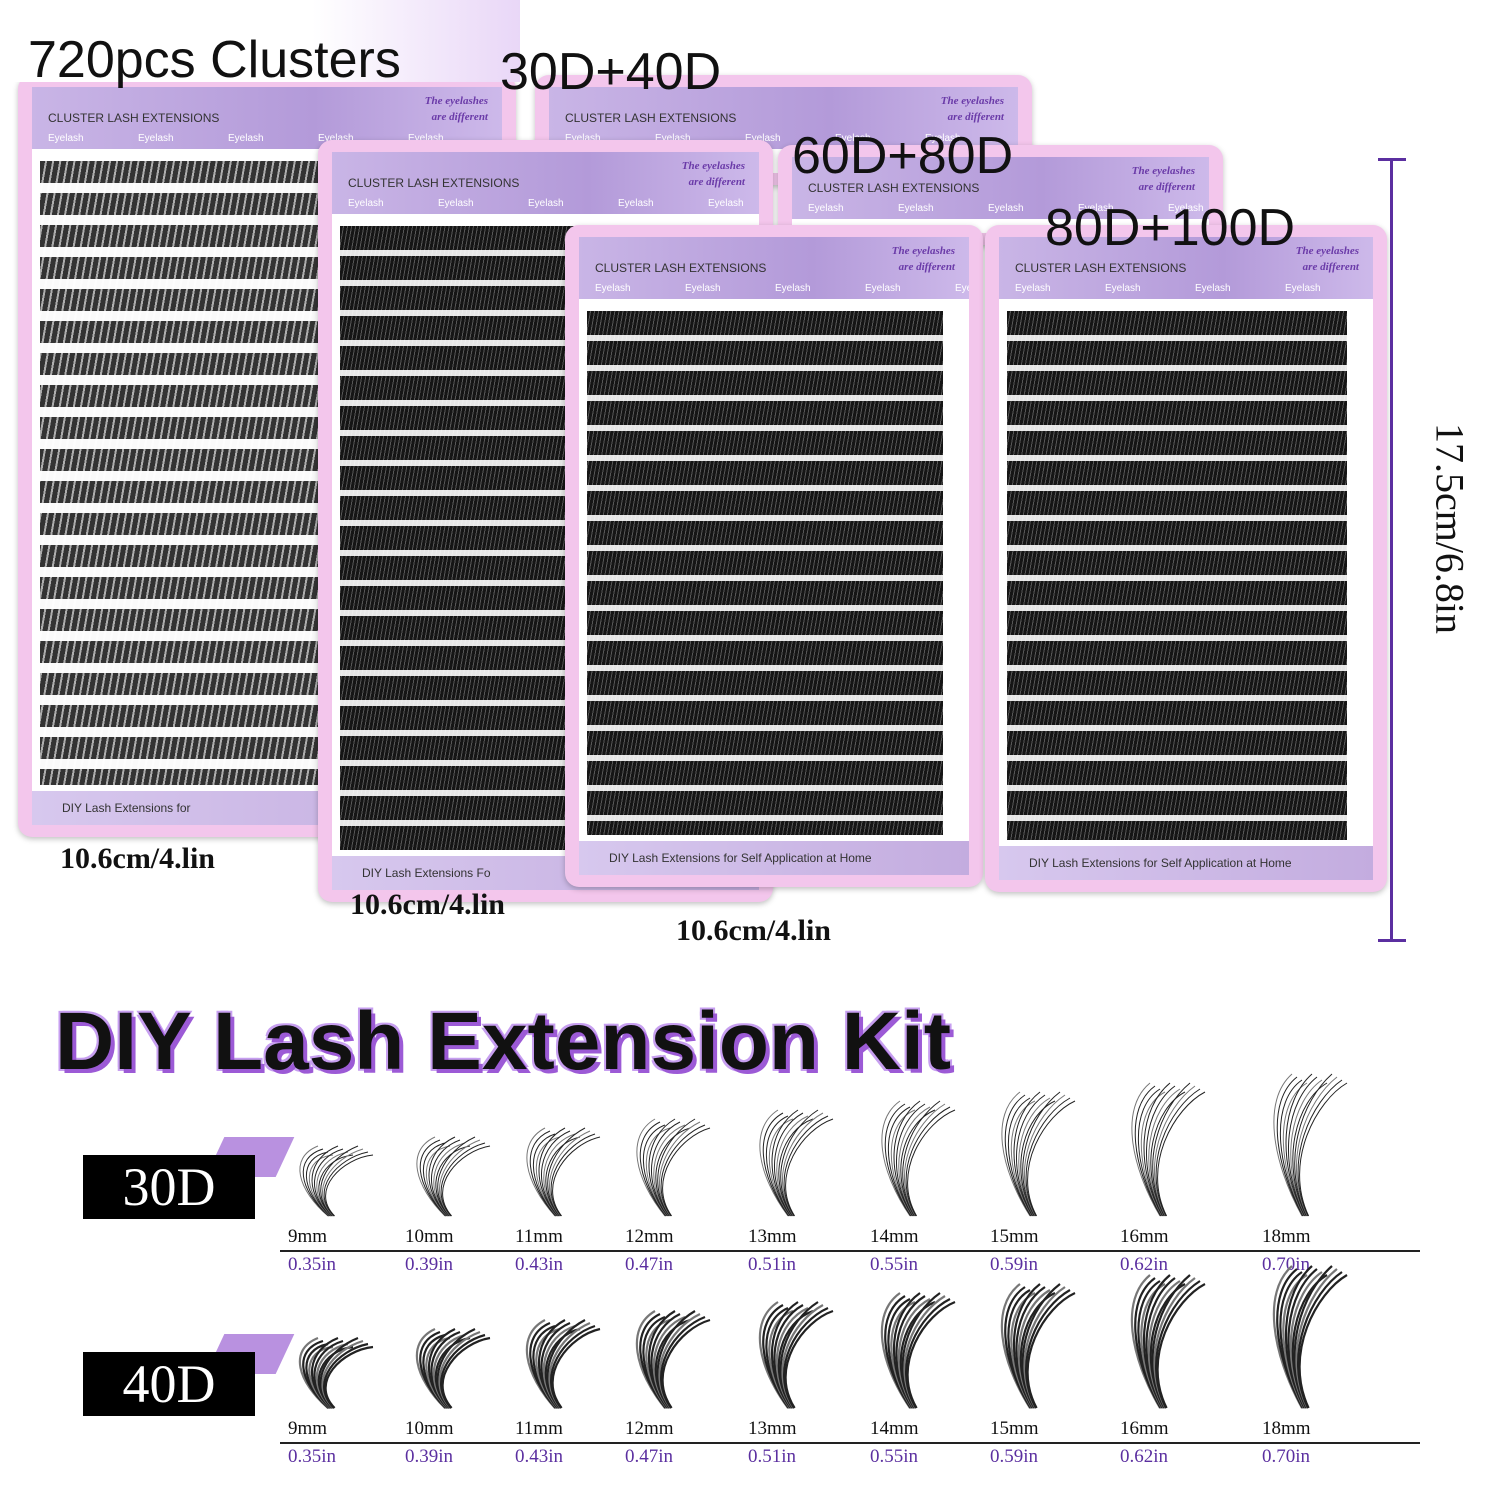  Describe the element at coordinates (427, 904) in the screenshot. I see `width-label: 10.6cm/4.lin` at that location.